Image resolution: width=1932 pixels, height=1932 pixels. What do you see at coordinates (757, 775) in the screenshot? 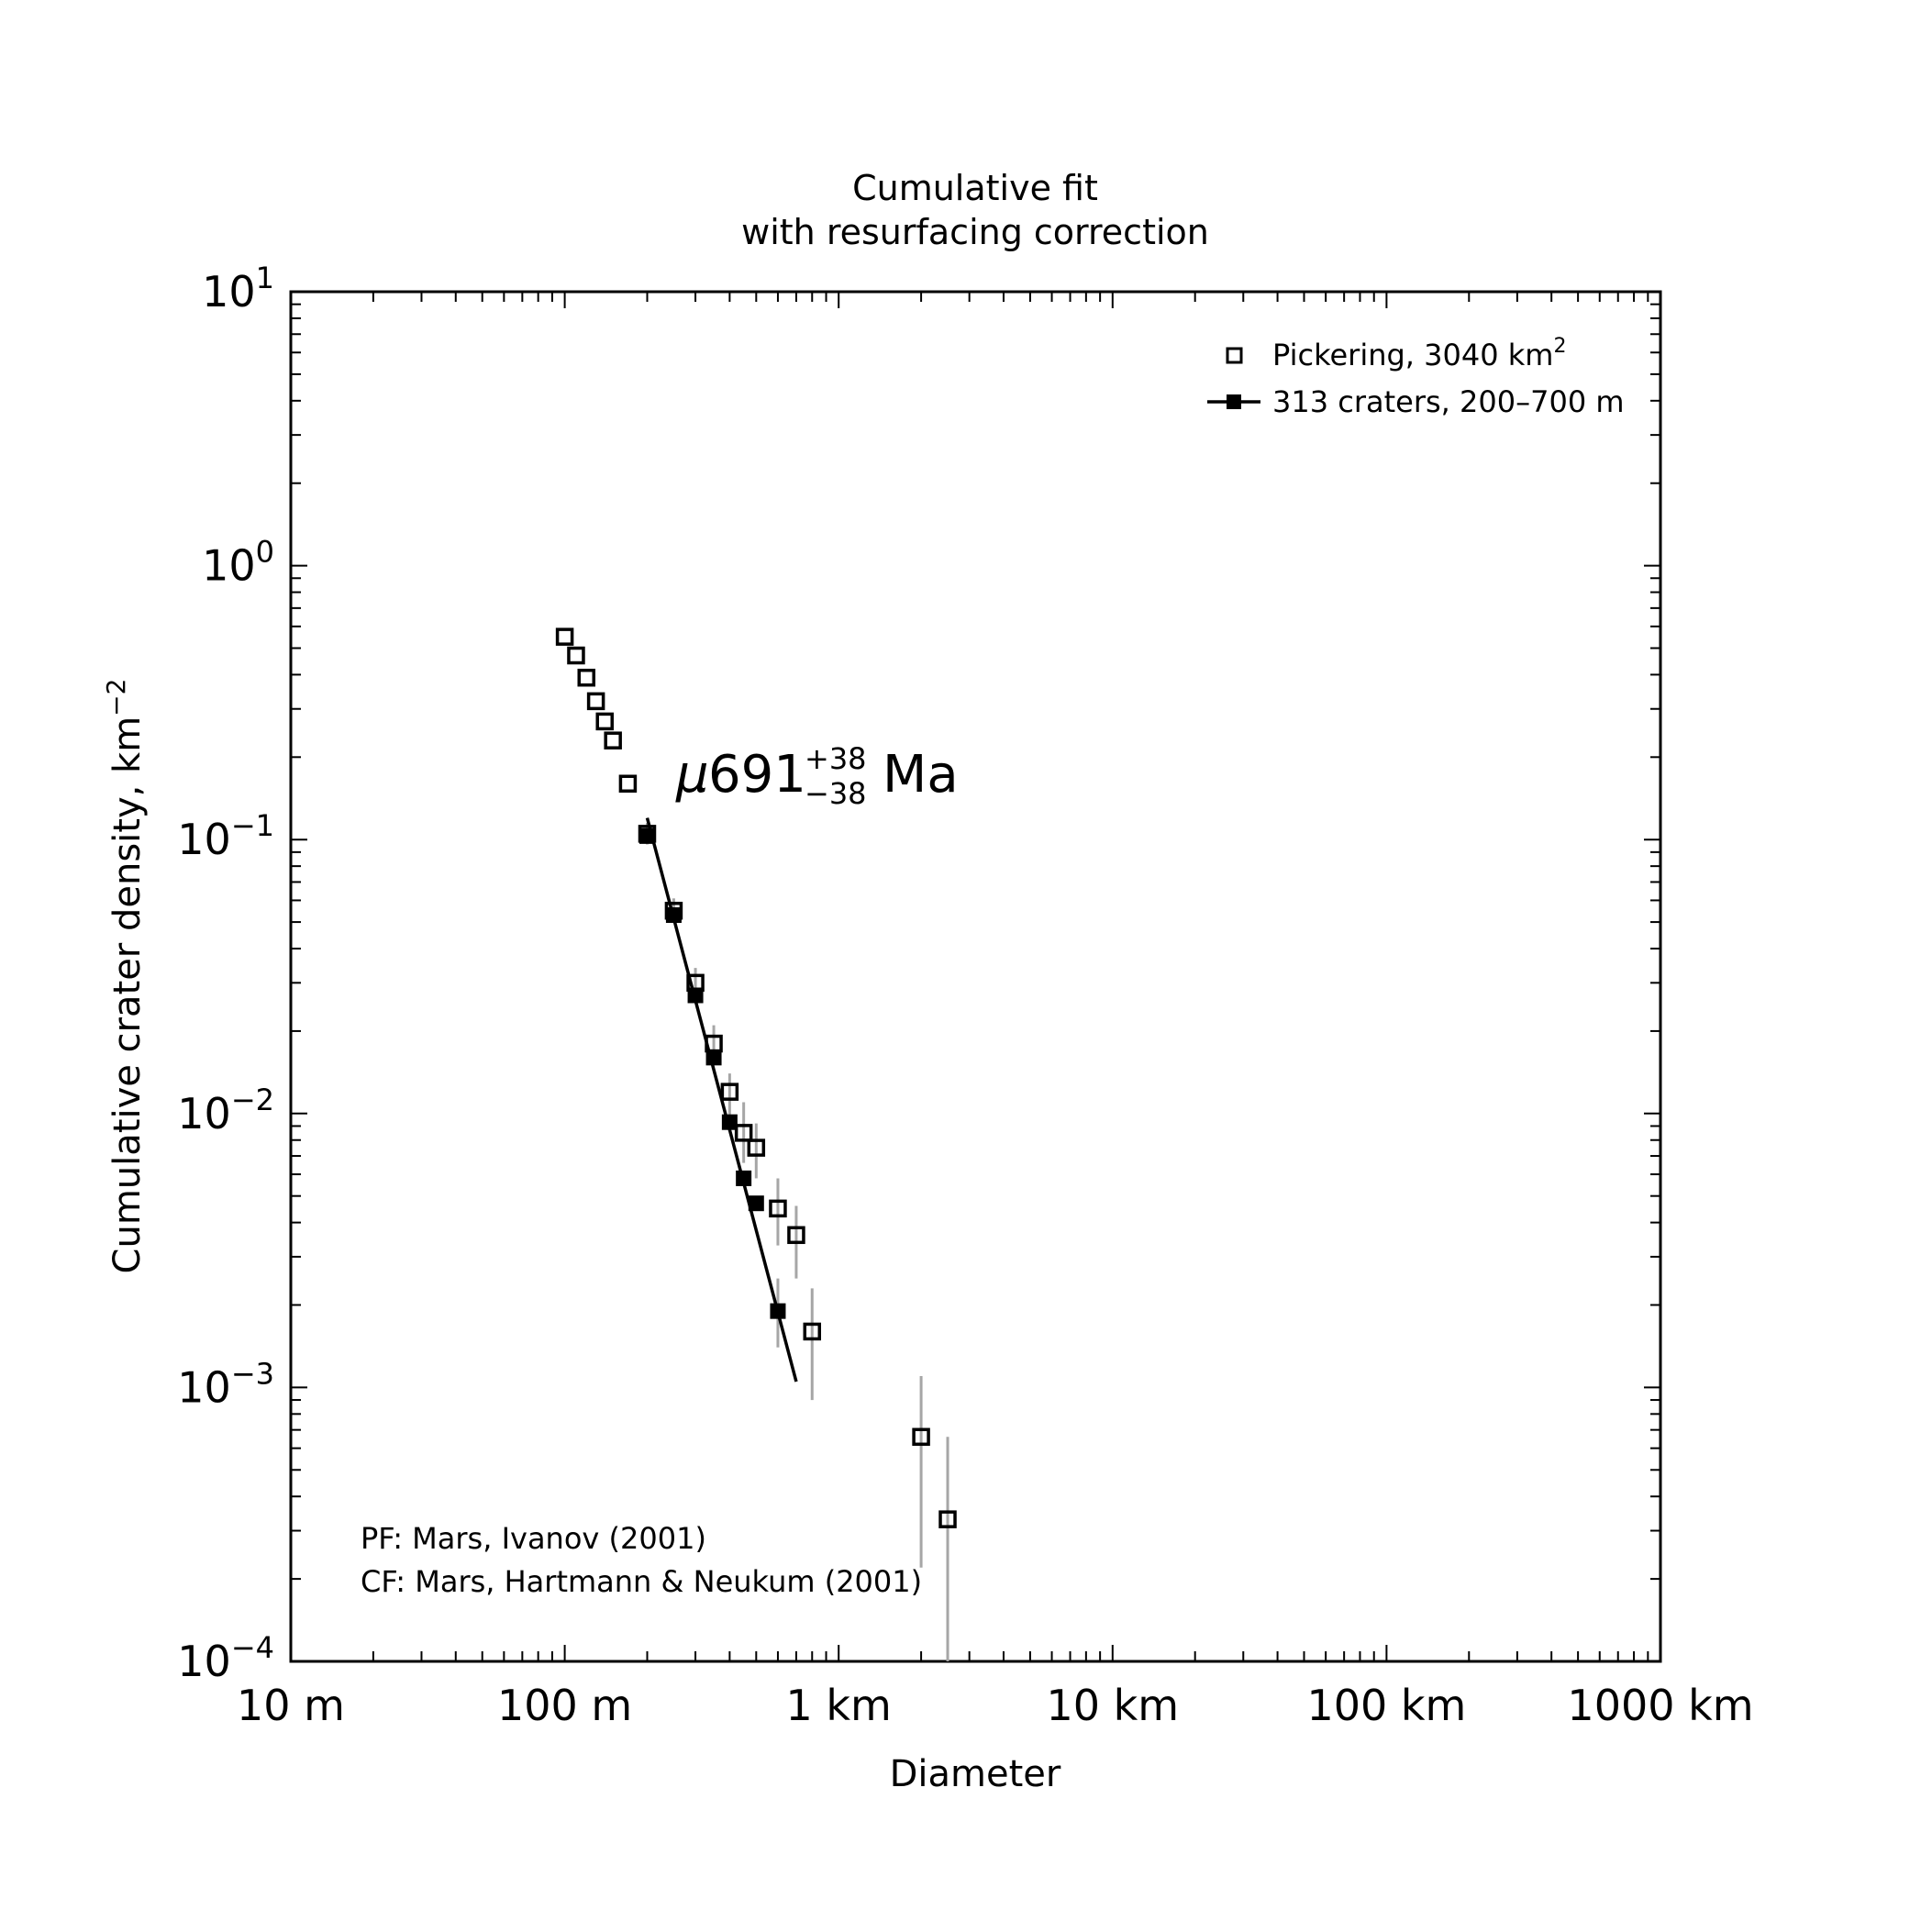
I see `age-value: 691` at bounding box center [757, 775].